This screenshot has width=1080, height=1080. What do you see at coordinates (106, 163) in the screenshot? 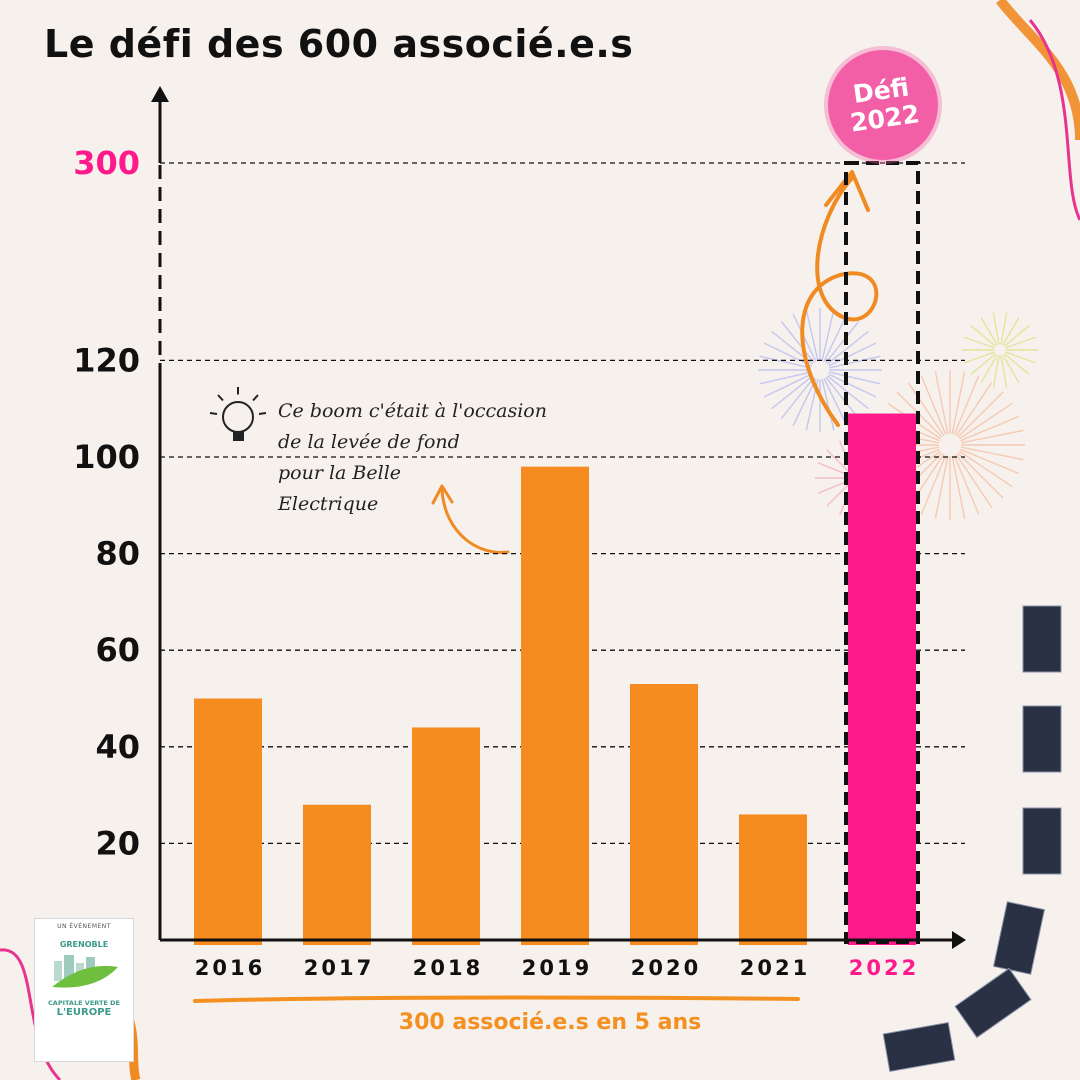
I see `y-tick-label: 300` at bounding box center [106, 163].